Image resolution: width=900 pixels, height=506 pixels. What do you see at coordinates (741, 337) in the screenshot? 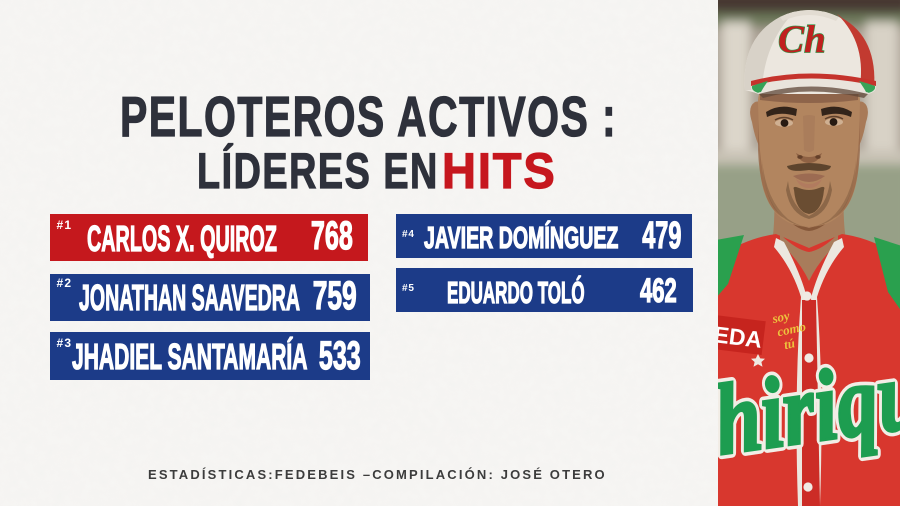
I see `svg-text: EDA` at bounding box center [741, 337].